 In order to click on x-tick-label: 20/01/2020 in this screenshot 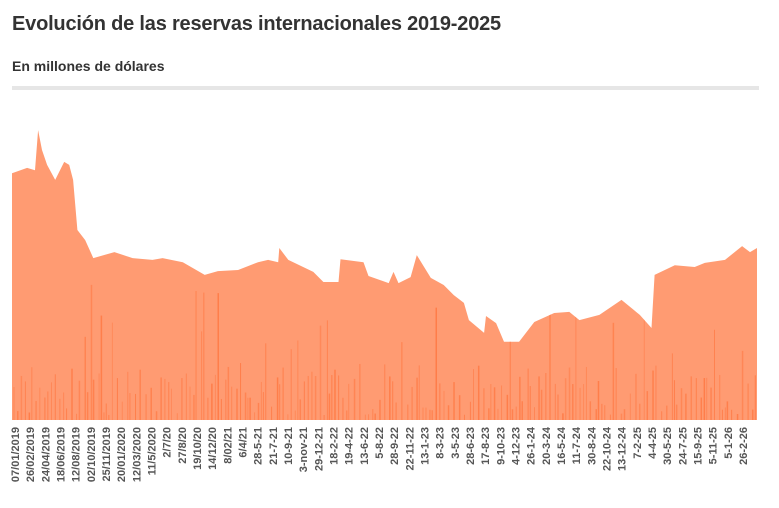, I will do `click(122, 454)`.